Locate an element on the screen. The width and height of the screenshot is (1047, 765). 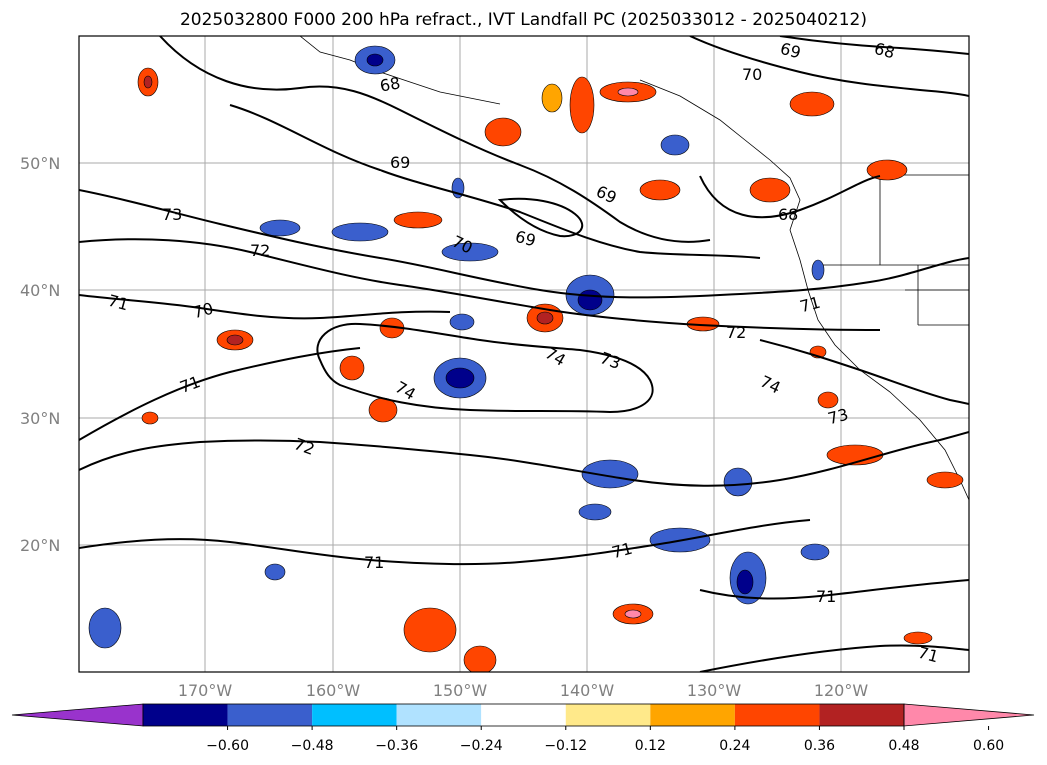
lat-label: 40°N is located at coordinates (40, 290).